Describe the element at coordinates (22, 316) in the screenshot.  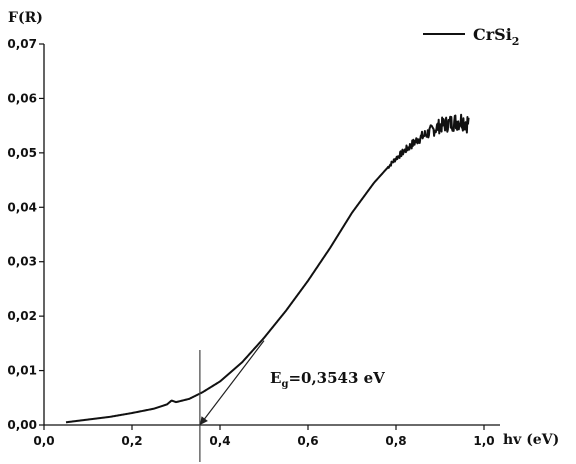
I see `y-tick-label: 0,02` at that location.